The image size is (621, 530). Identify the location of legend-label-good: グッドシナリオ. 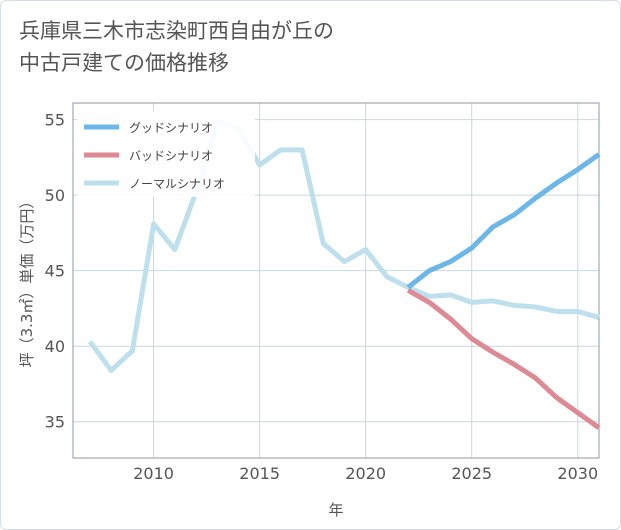
(171, 128).